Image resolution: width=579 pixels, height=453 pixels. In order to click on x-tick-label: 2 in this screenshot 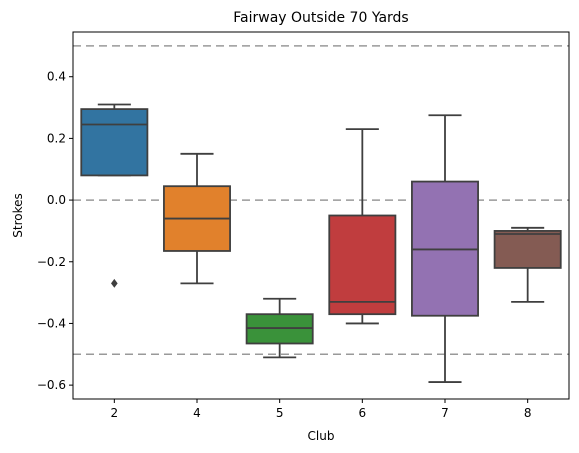, I will do `click(115, 413)`.